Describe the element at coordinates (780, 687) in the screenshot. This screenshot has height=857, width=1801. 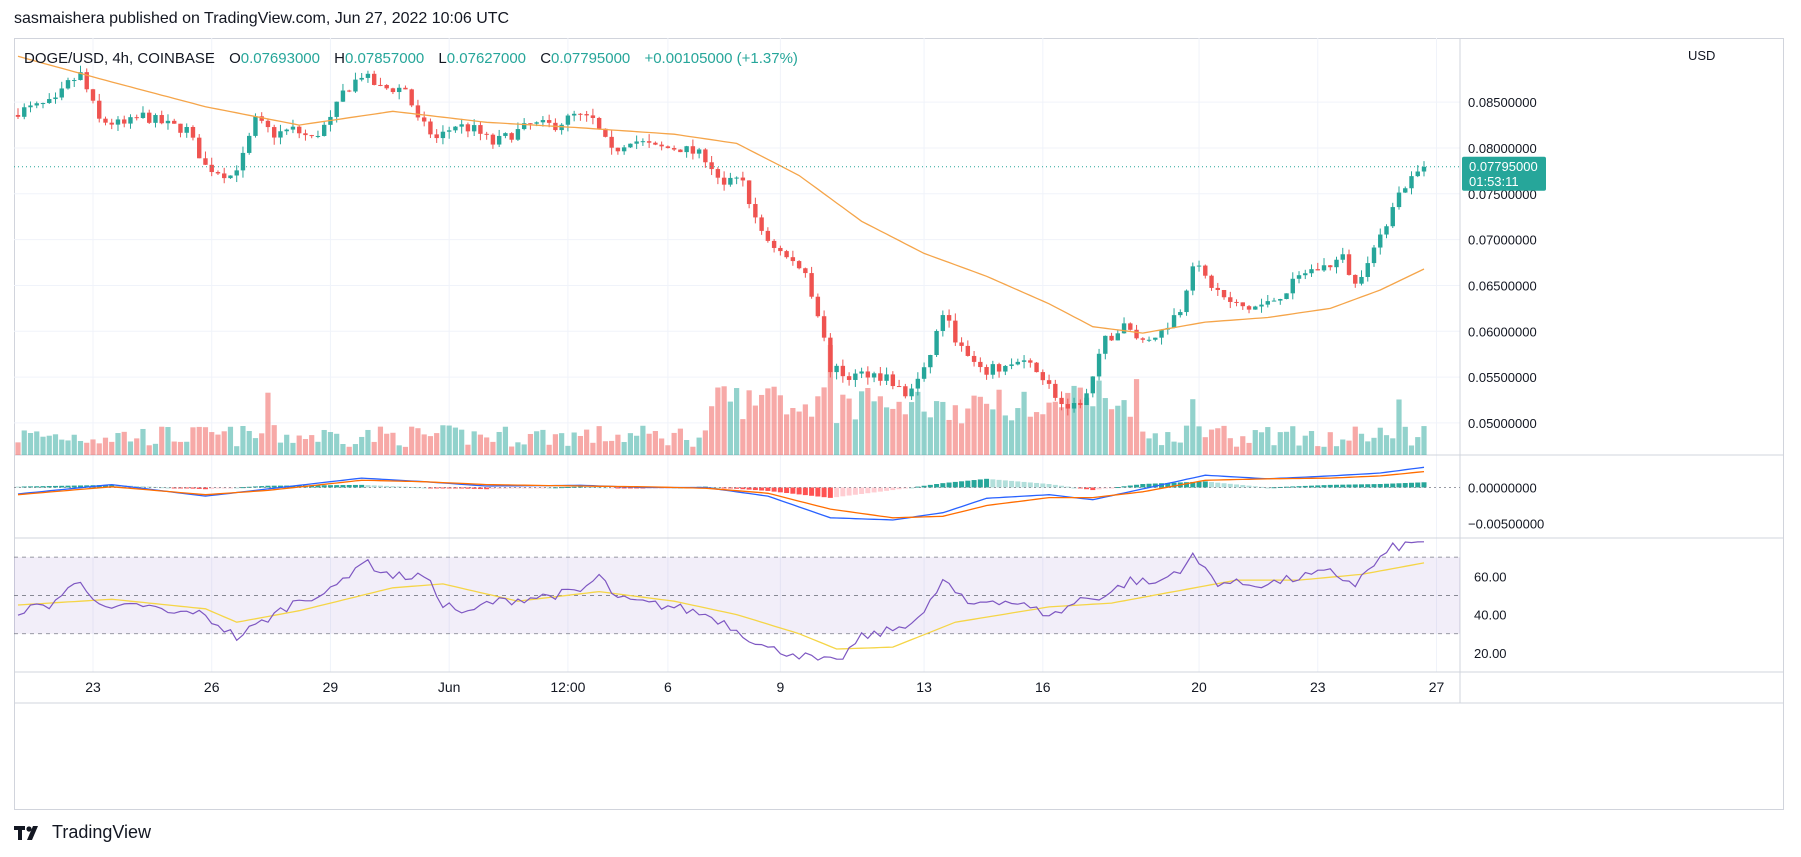
I see `time-tick-label: 9` at that location.